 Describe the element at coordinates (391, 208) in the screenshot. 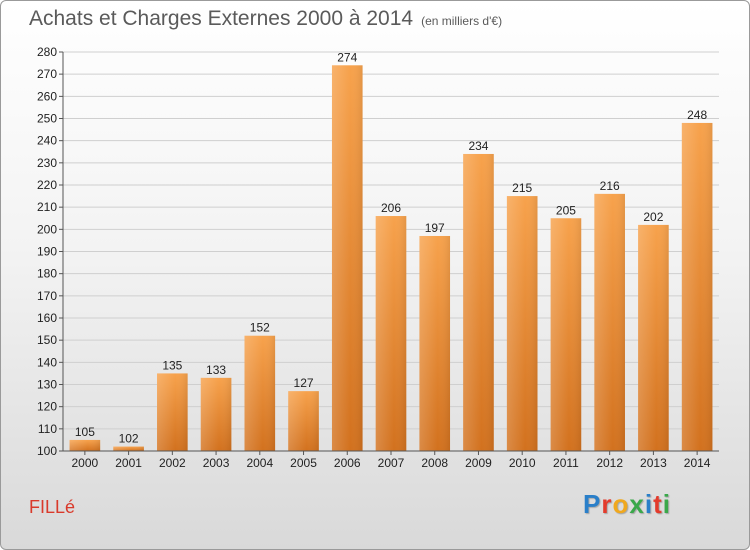

I see `data-label: 206` at that location.